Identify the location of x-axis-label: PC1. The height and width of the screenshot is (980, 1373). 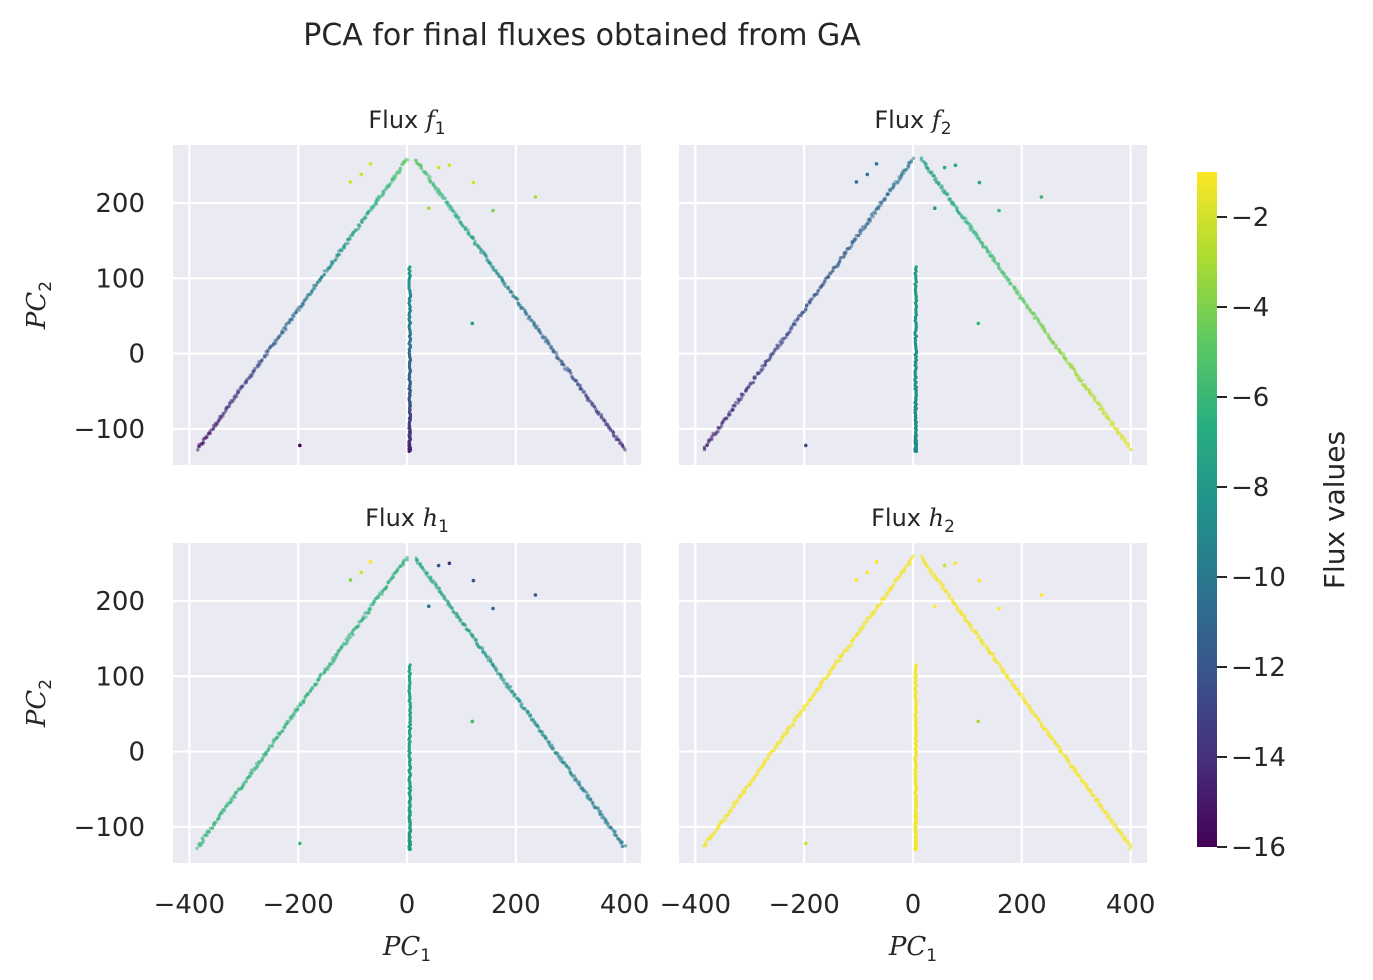
(912, 949).